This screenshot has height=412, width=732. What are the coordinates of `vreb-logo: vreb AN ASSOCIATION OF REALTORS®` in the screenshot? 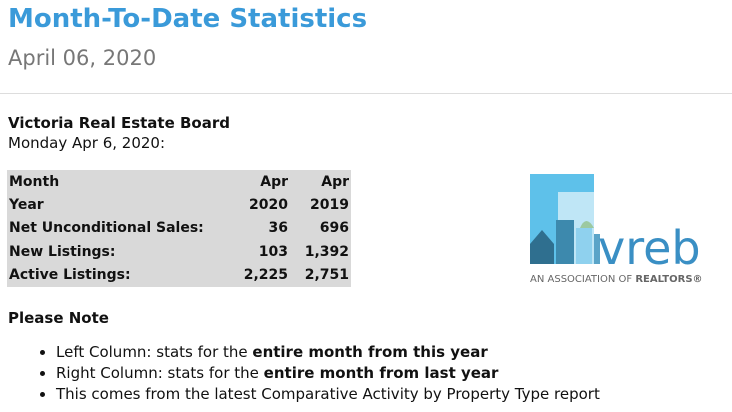 It's located at (616, 229).